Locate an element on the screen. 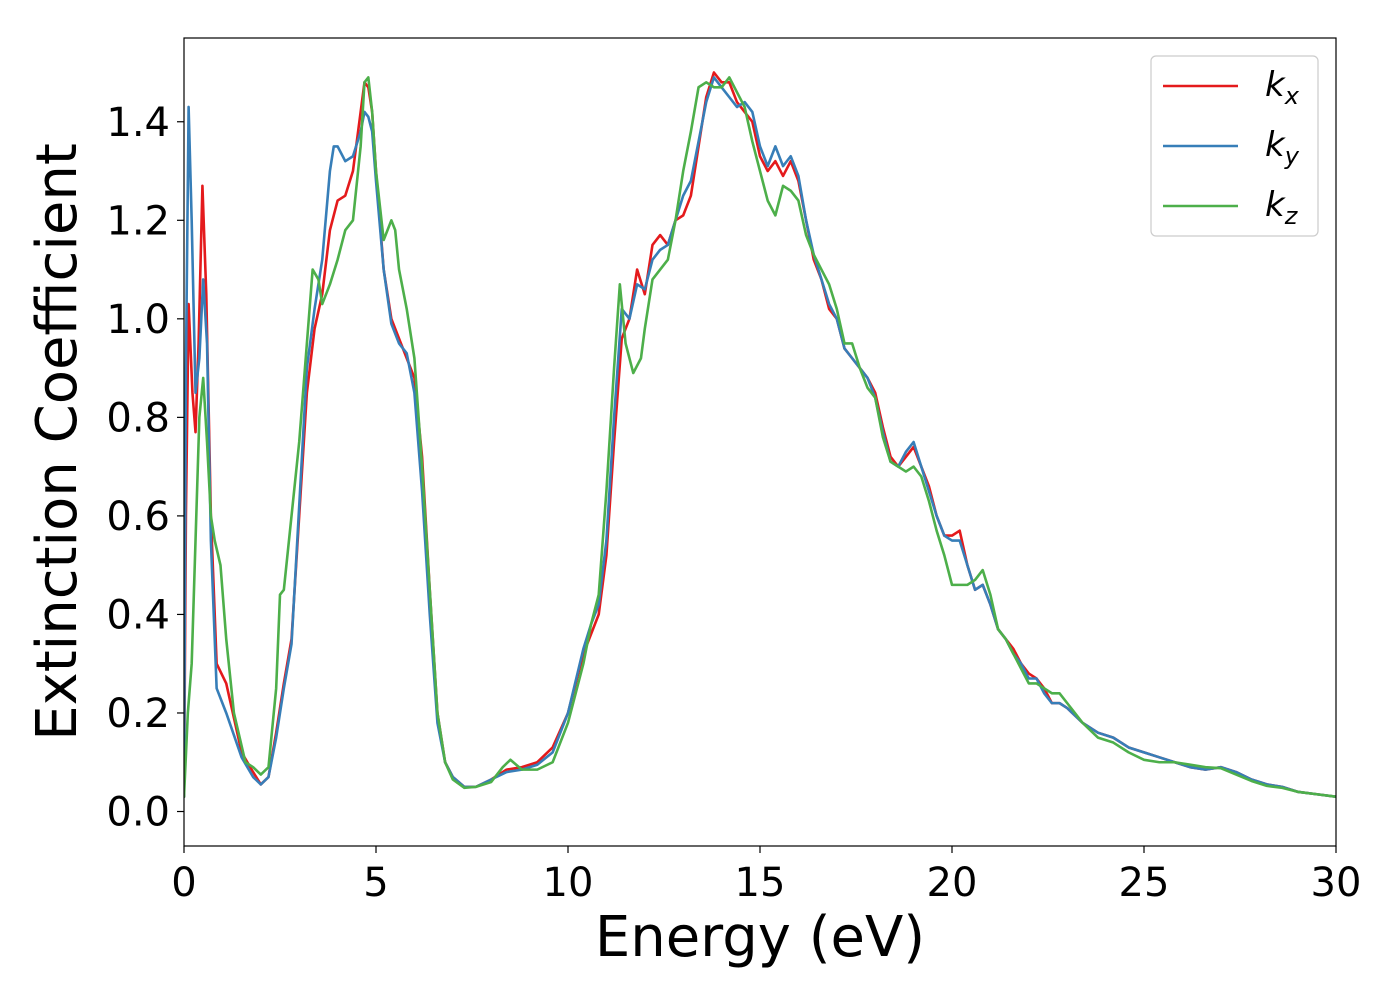 The image size is (1400, 1000). legend-label-sub: x is located at coordinates (1292, 96).